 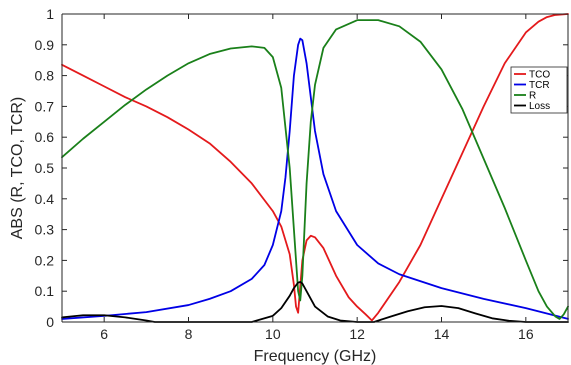 I want to click on y-tick-label: 0.9, so click(x=45, y=45).